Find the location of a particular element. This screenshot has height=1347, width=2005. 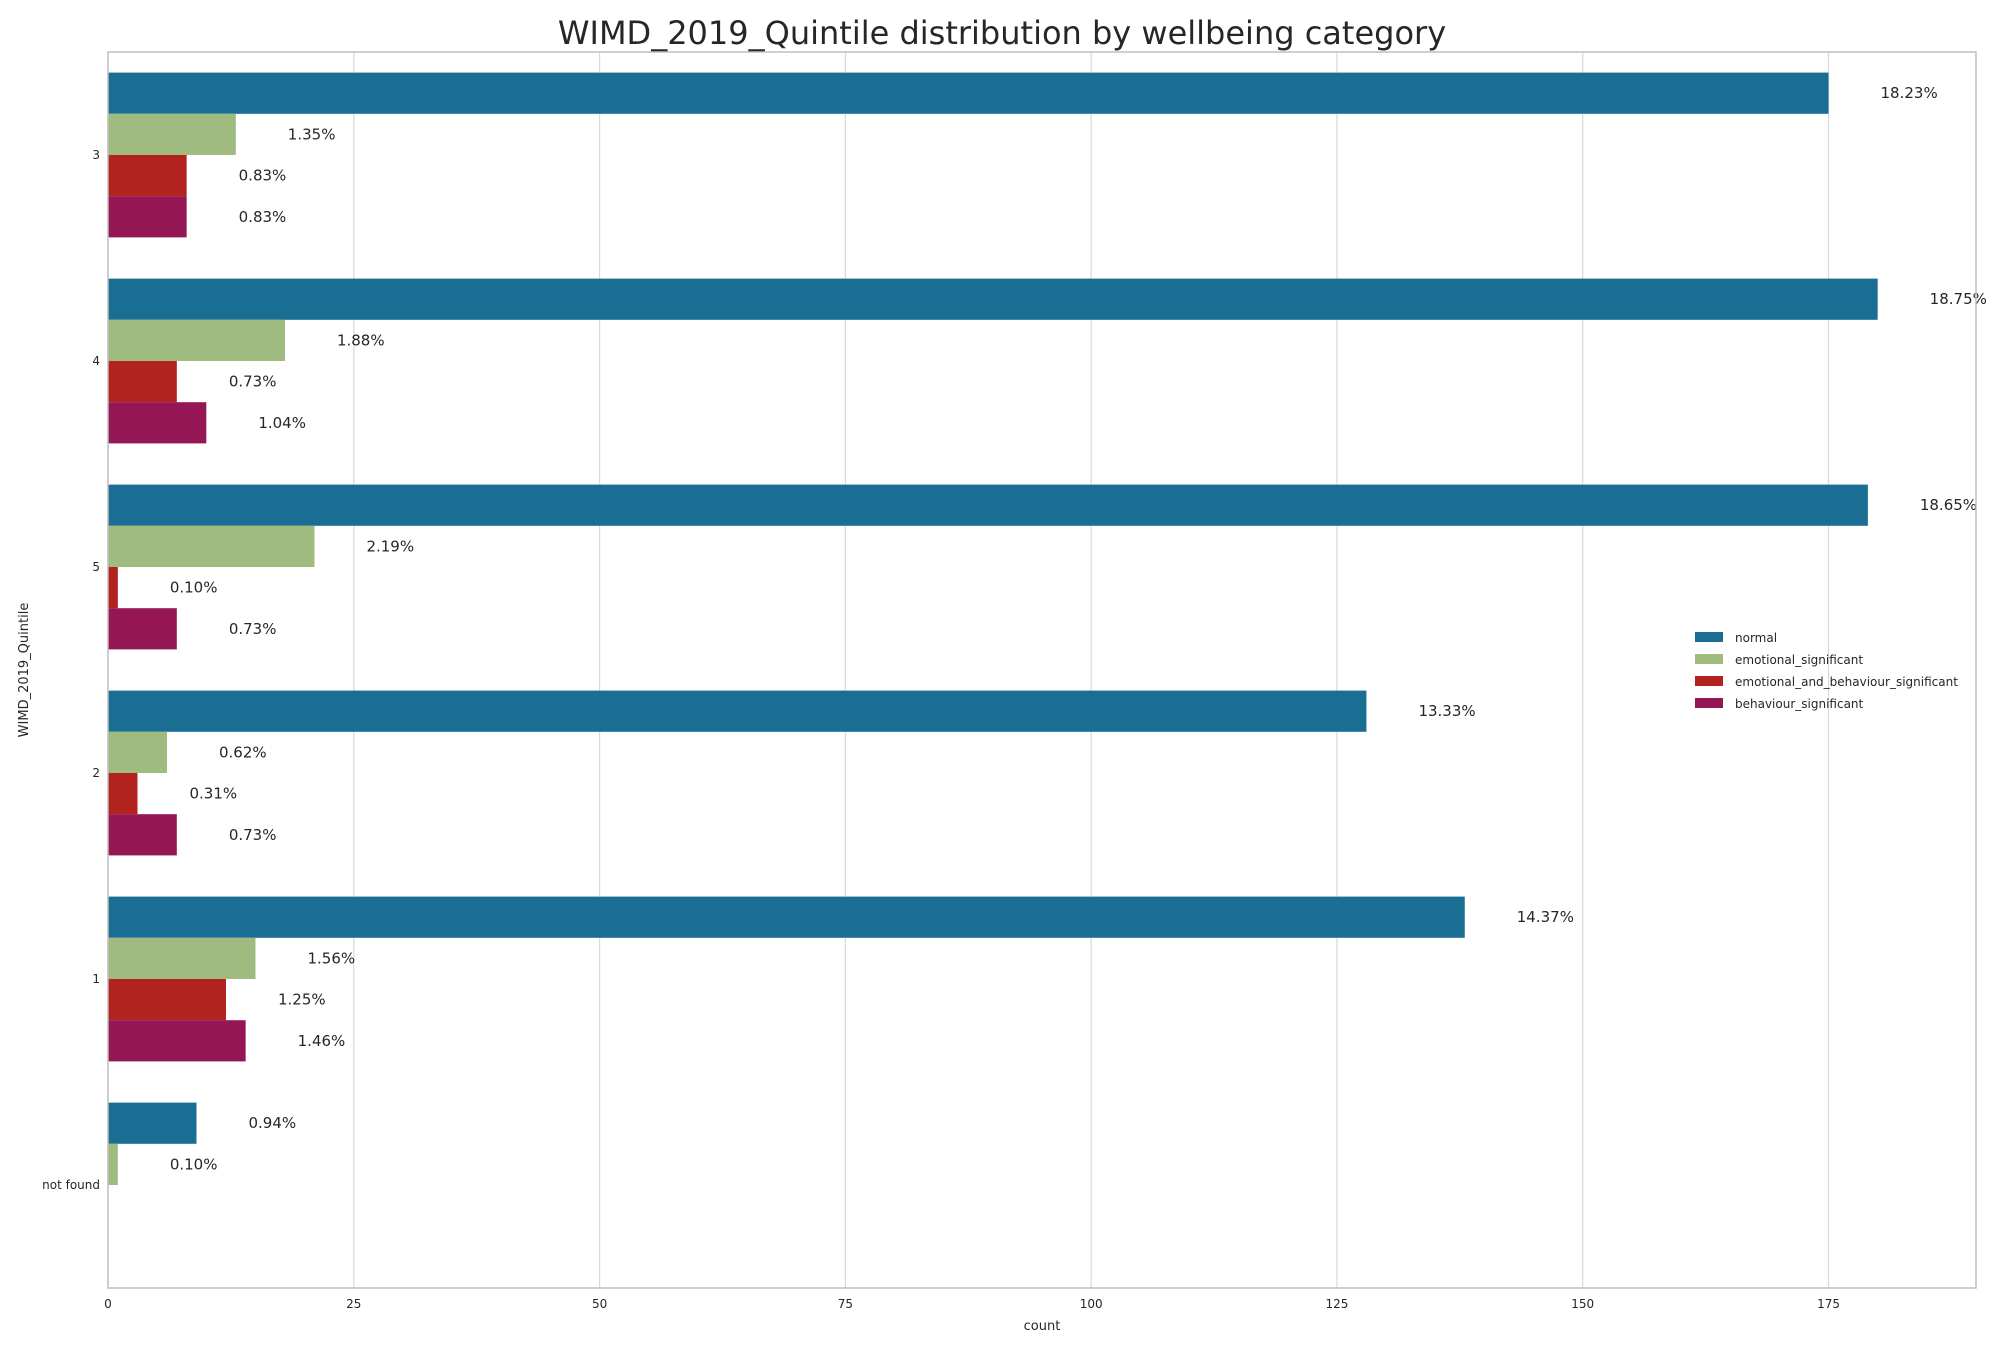

x-tick-label: 100 is located at coordinates (1091, 1304).